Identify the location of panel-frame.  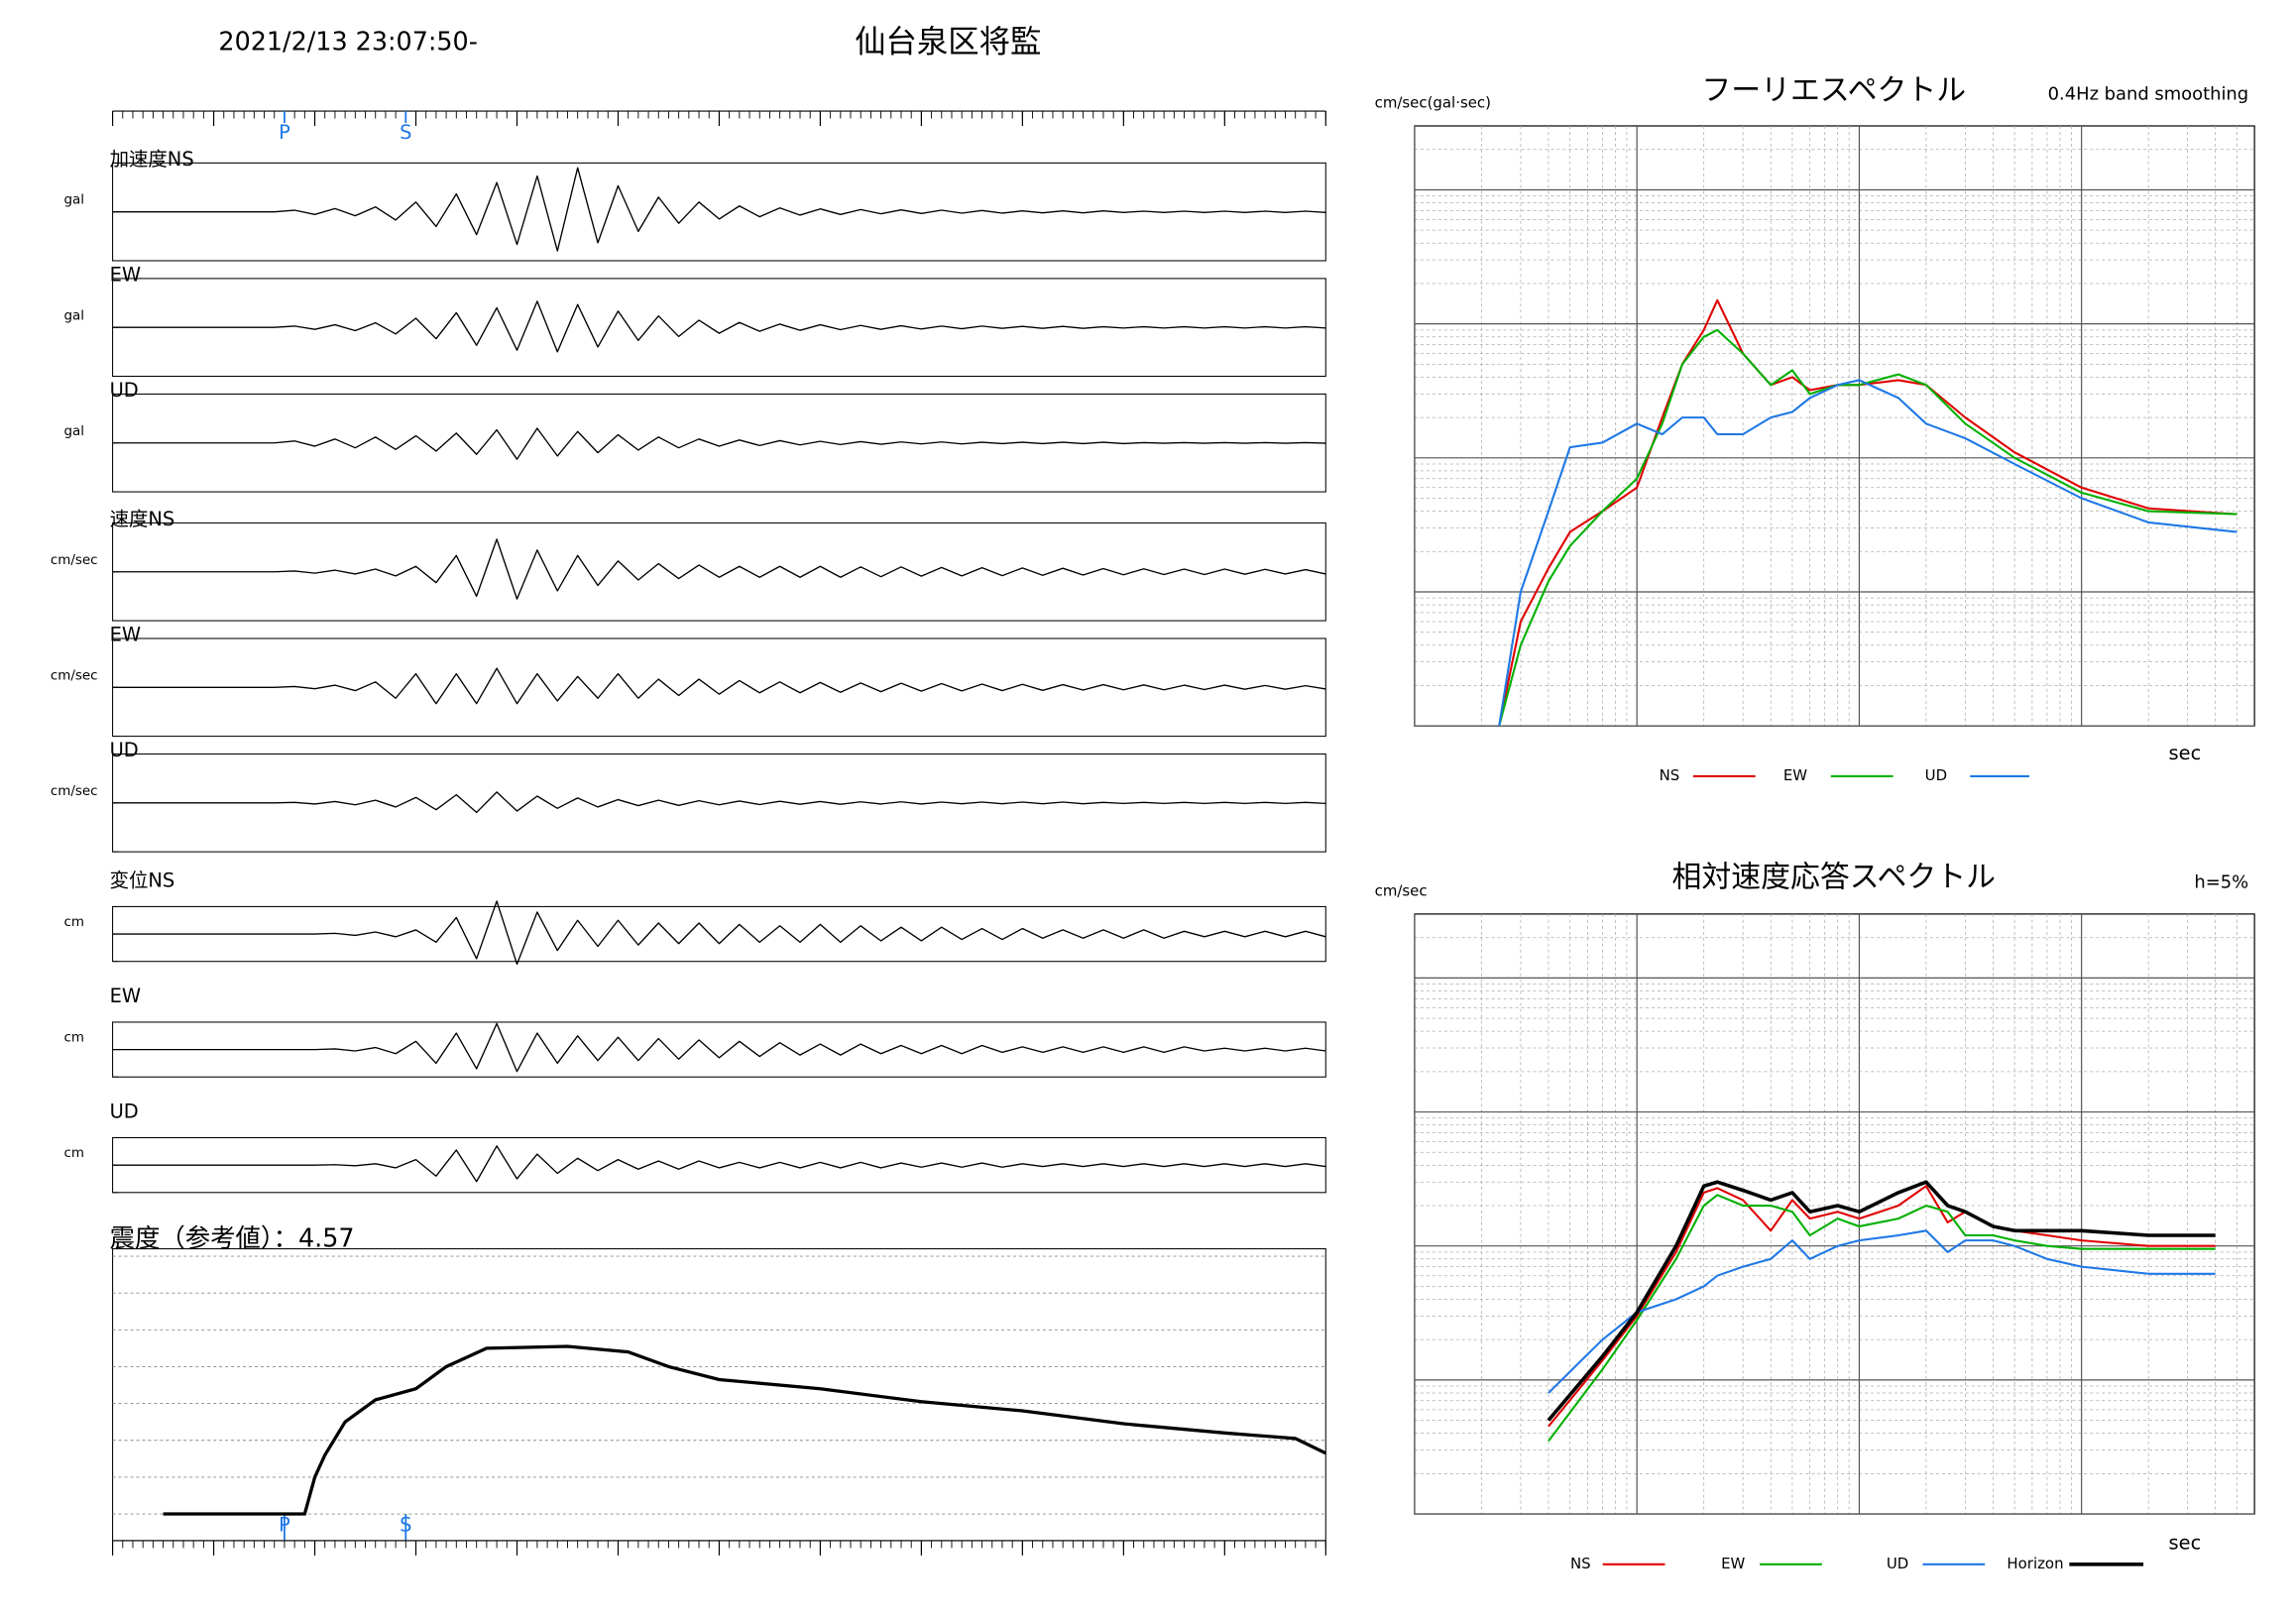
(719, 1395).